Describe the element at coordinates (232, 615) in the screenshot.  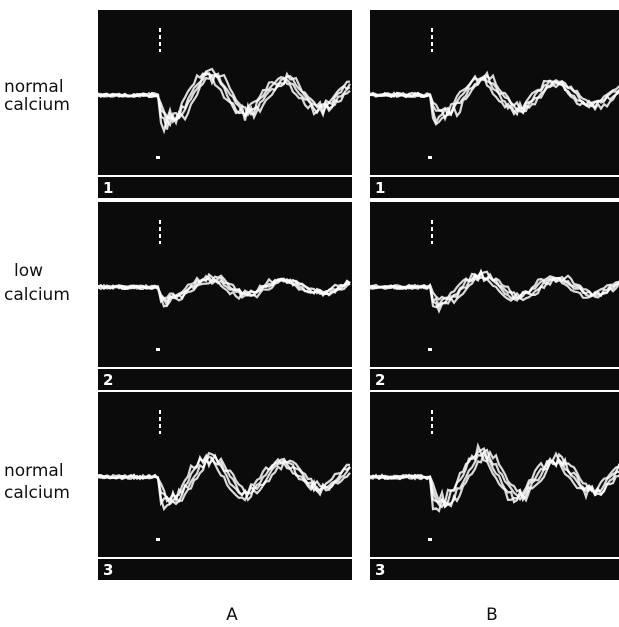
I see `column-label: A` at that location.